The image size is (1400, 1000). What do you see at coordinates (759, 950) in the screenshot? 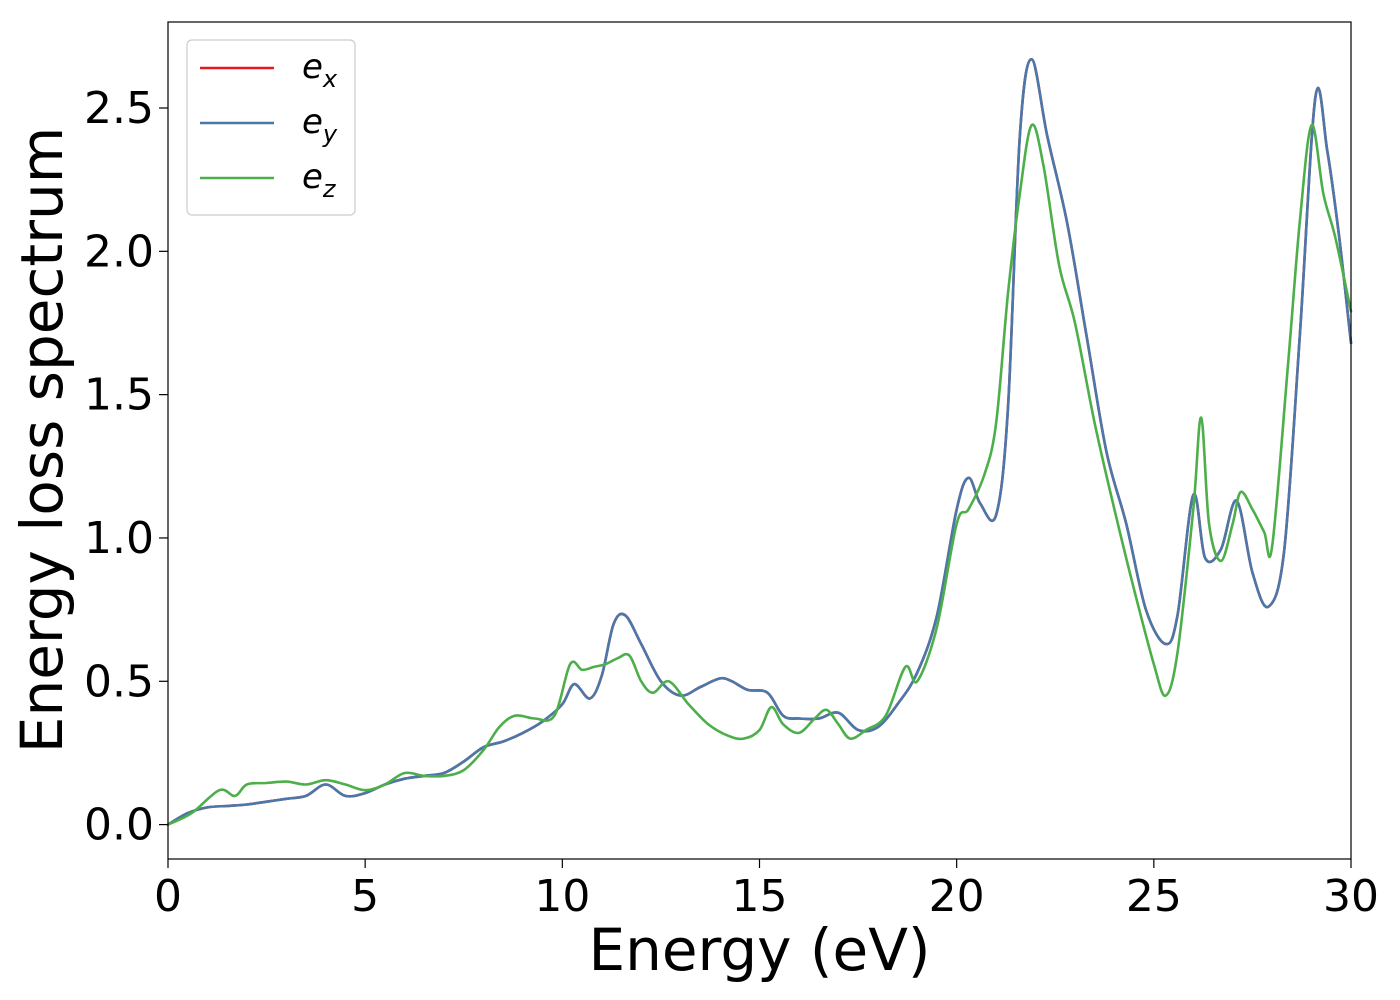
I see `x-axis-title: Energy (eV)` at bounding box center [759, 950].